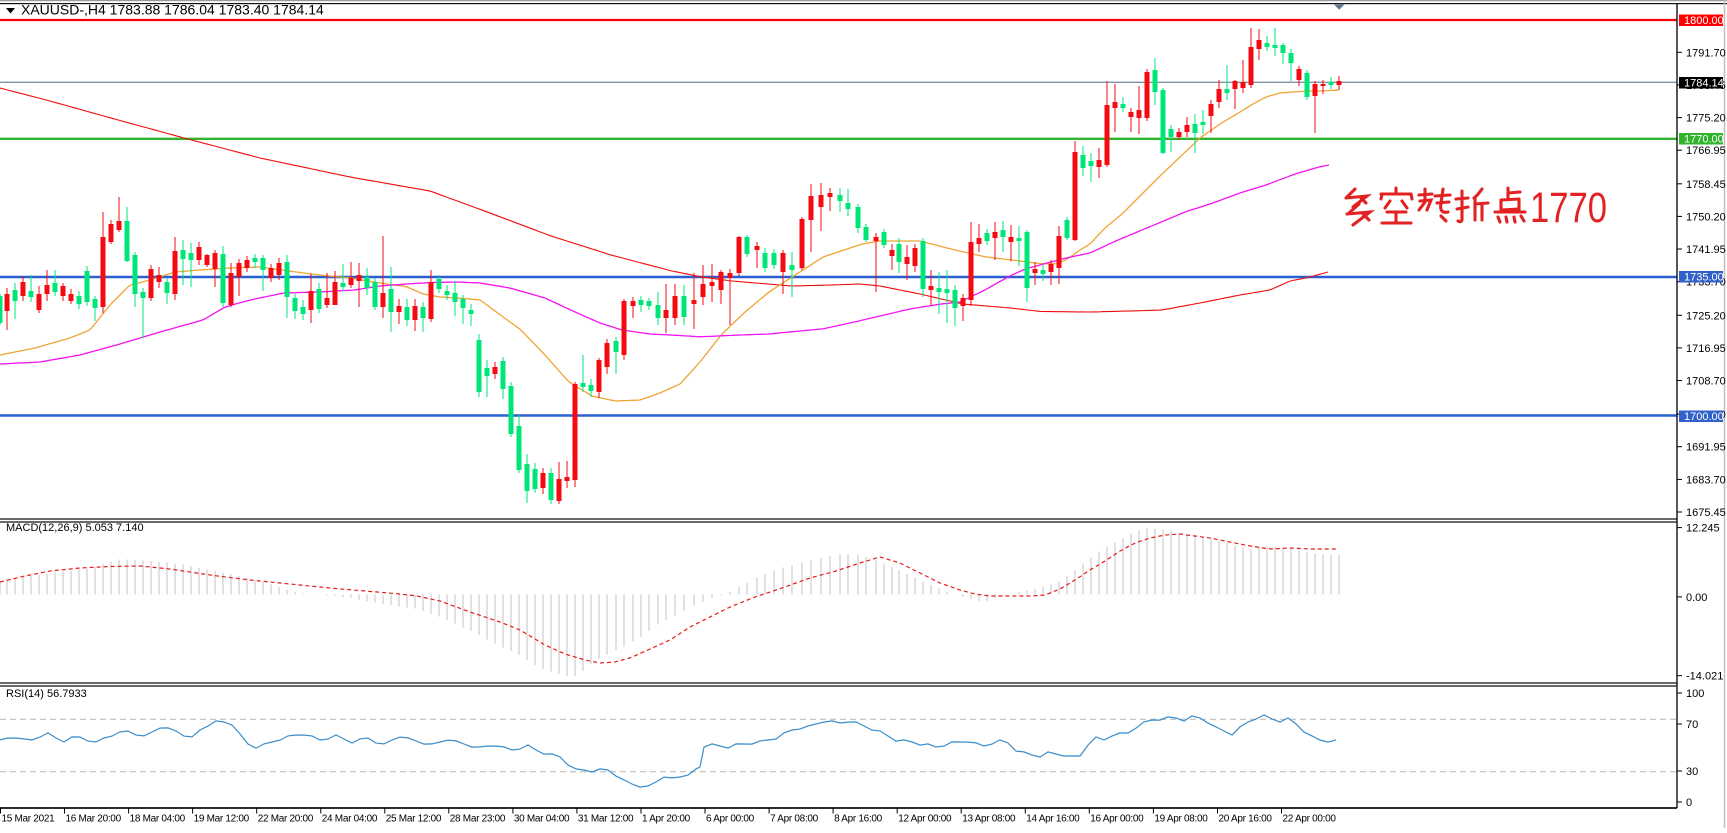  I want to click on svg-text: 0.00, so click(1696, 598).